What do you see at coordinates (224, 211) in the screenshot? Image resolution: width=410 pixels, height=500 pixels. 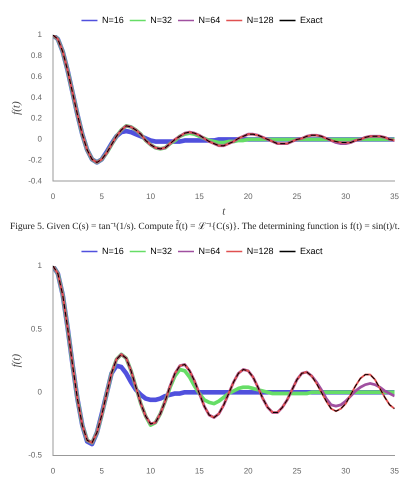 I see `x-axis-title: t` at bounding box center [224, 211].